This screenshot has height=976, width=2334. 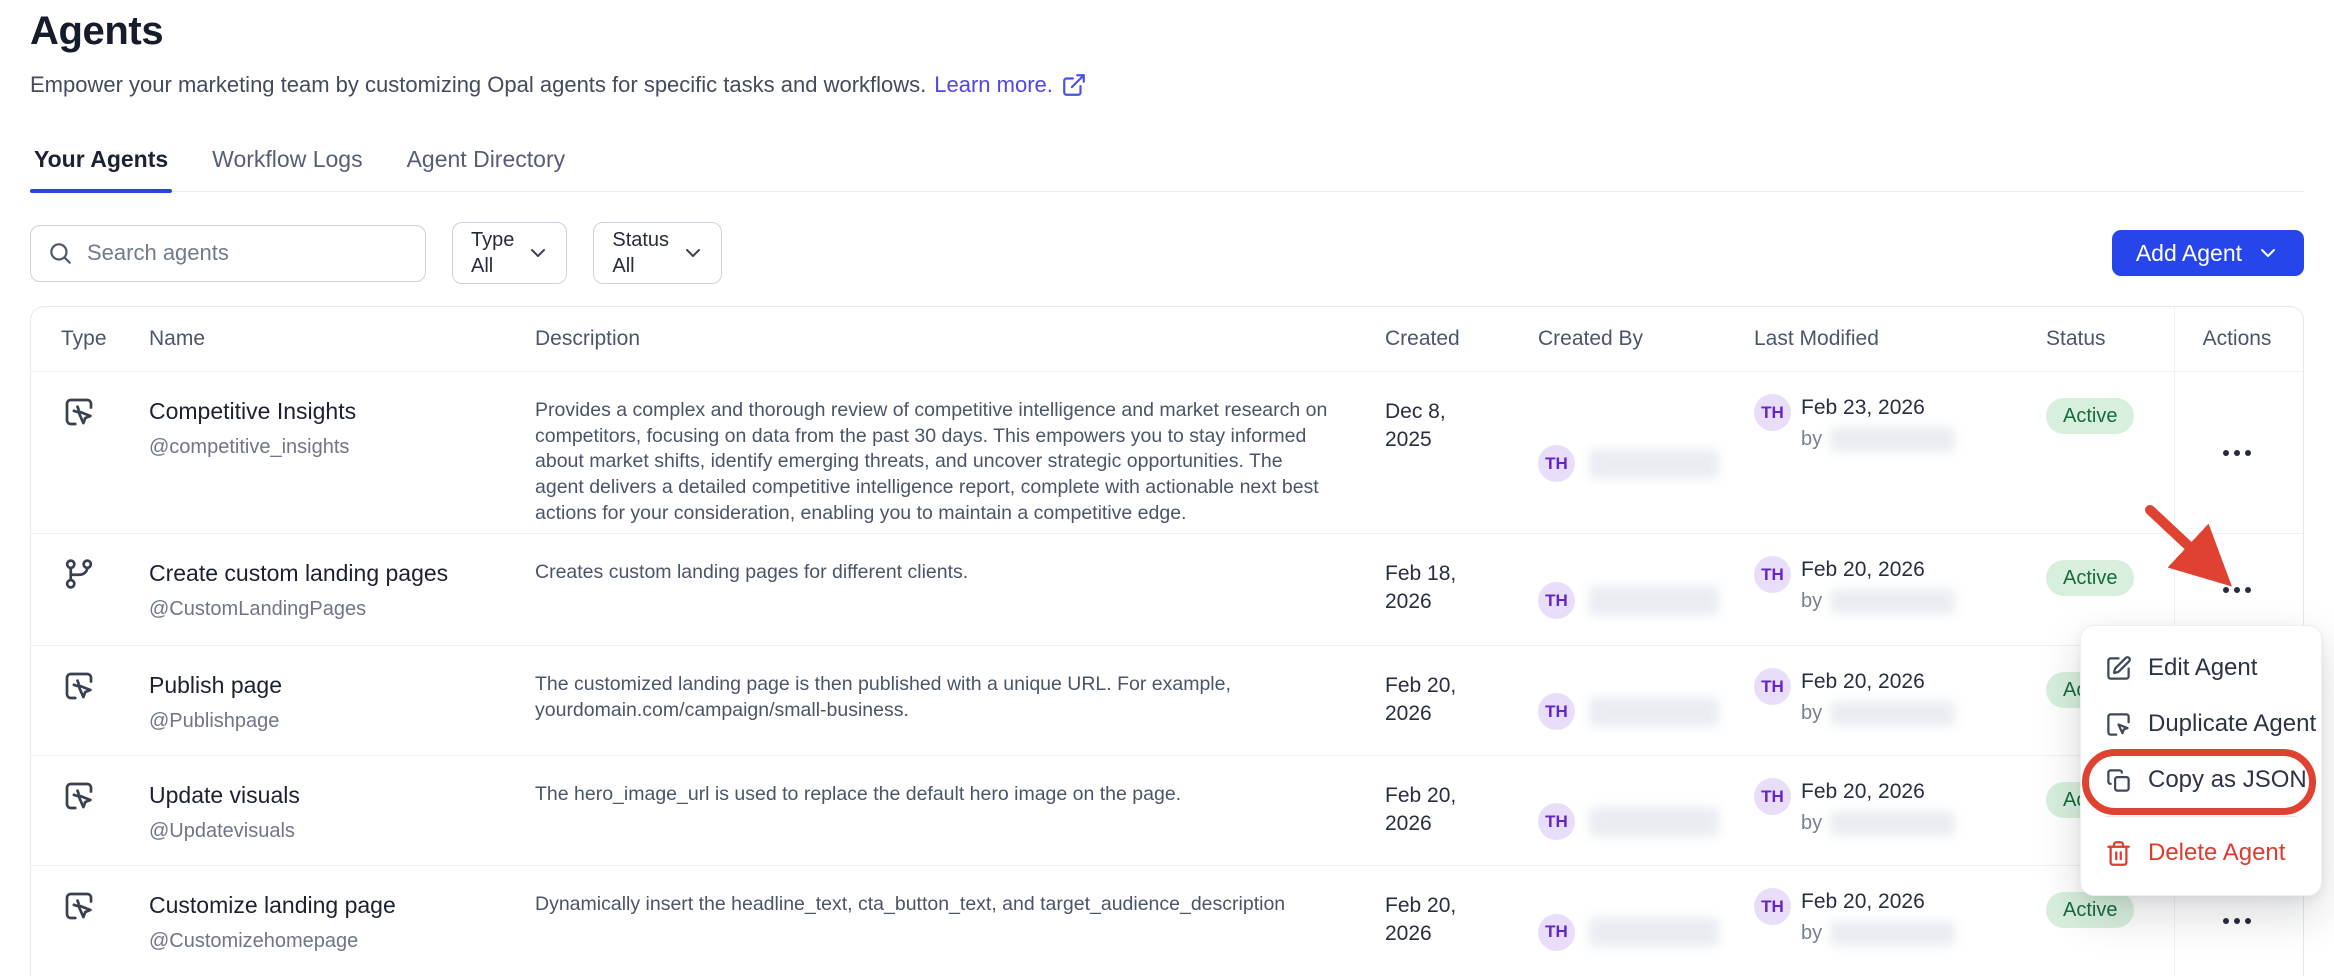 I want to click on menu-item-duplicate-agent: Duplicate Agent, so click(x=2201, y=724).